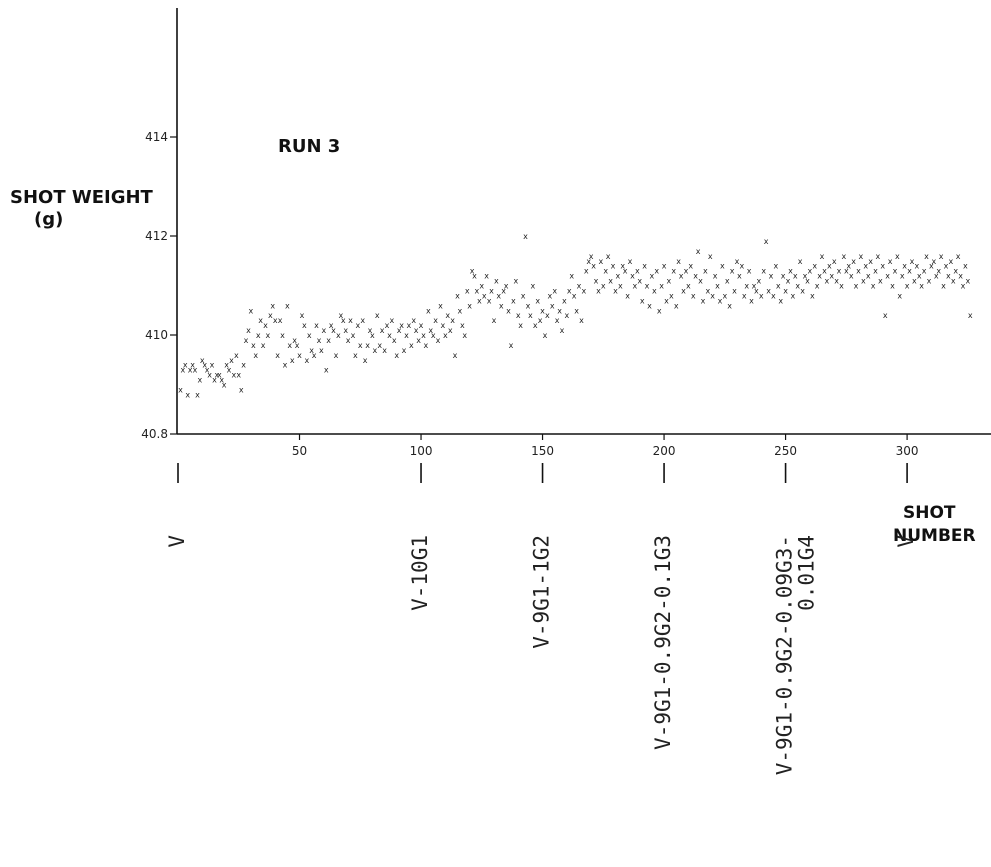 The height and width of the screenshot is (867, 991). Describe the element at coordinates (156, 236) in the screenshot. I see `y-tick-label: 412` at that location.